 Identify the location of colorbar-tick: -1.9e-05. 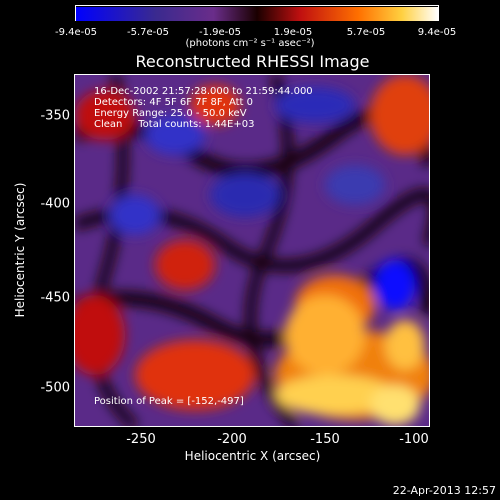
(220, 32).